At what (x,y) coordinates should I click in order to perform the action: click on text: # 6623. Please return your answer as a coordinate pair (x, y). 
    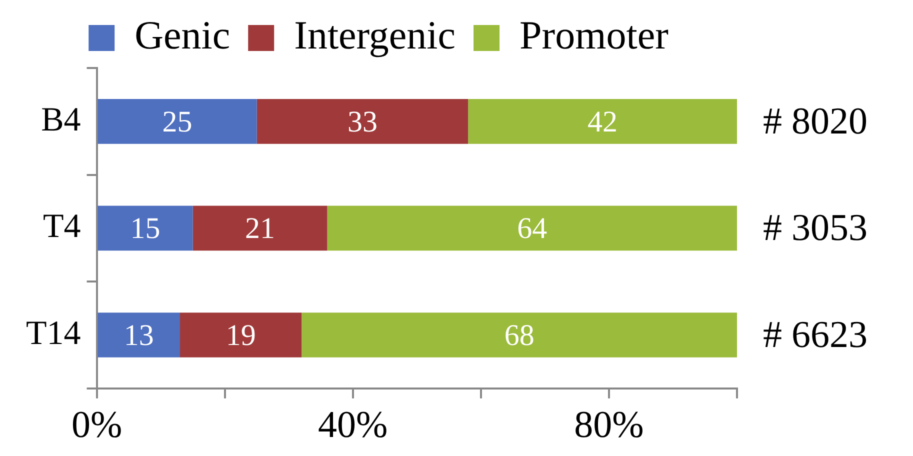
    Looking at the image, I should click on (815, 335).